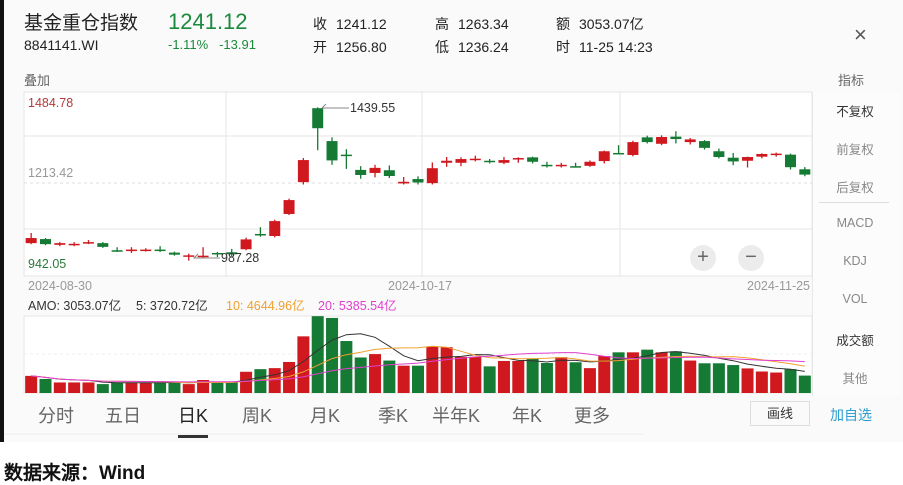 This screenshot has width=903, height=485. What do you see at coordinates (60, 286) in the screenshot?
I see `date-start: 2024-08-30` at bounding box center [60, 286].